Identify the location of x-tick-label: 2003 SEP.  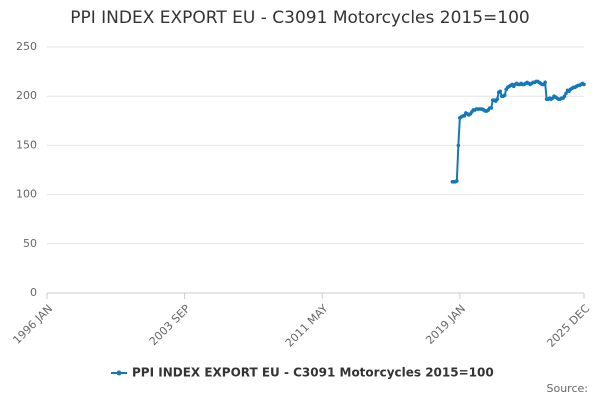
(170, 325).